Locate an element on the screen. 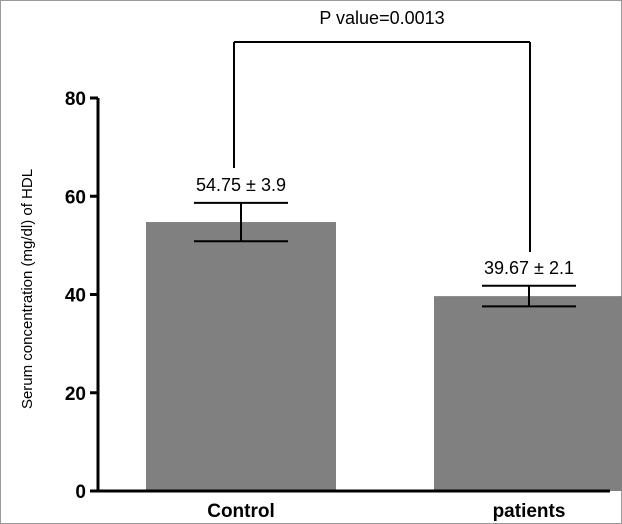  x-tick-label-patients: patients is located at coordinates (529, 511).